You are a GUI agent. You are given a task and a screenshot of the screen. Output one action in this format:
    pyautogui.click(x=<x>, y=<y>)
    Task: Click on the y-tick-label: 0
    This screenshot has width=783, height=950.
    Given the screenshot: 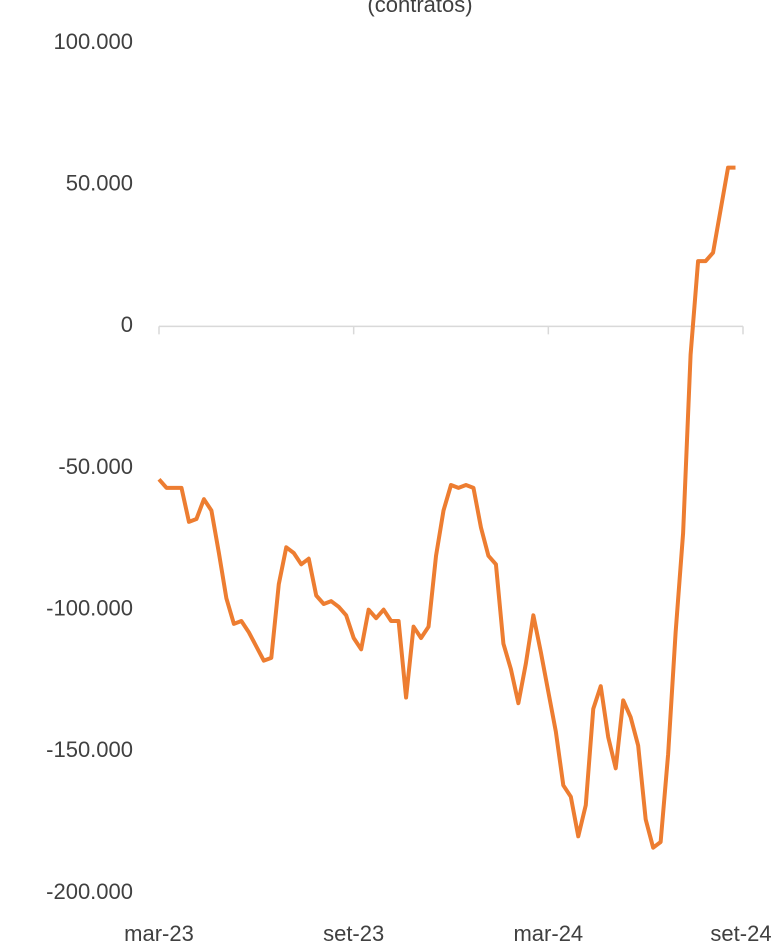 What is the action you would take?
    pyautogui.click(x=127, y=324)
    